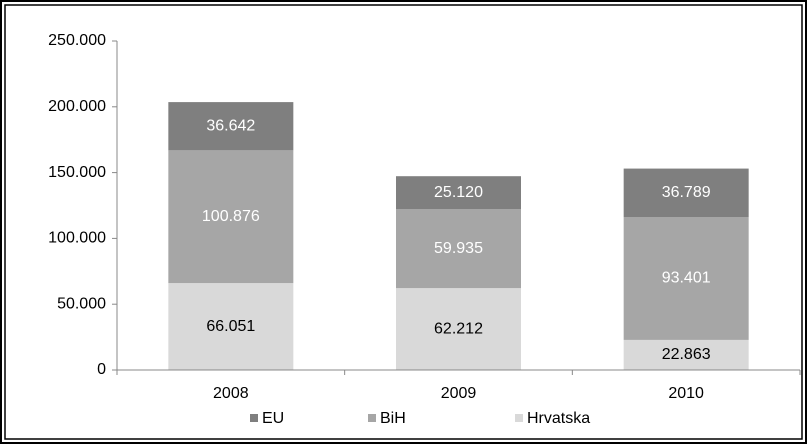 The width and height of the screenshot is (807, 444). What do you see at coordinates (101, 369) in the screenshot?
I see `y-tick-label: 0` at bounding box center [101, 369].